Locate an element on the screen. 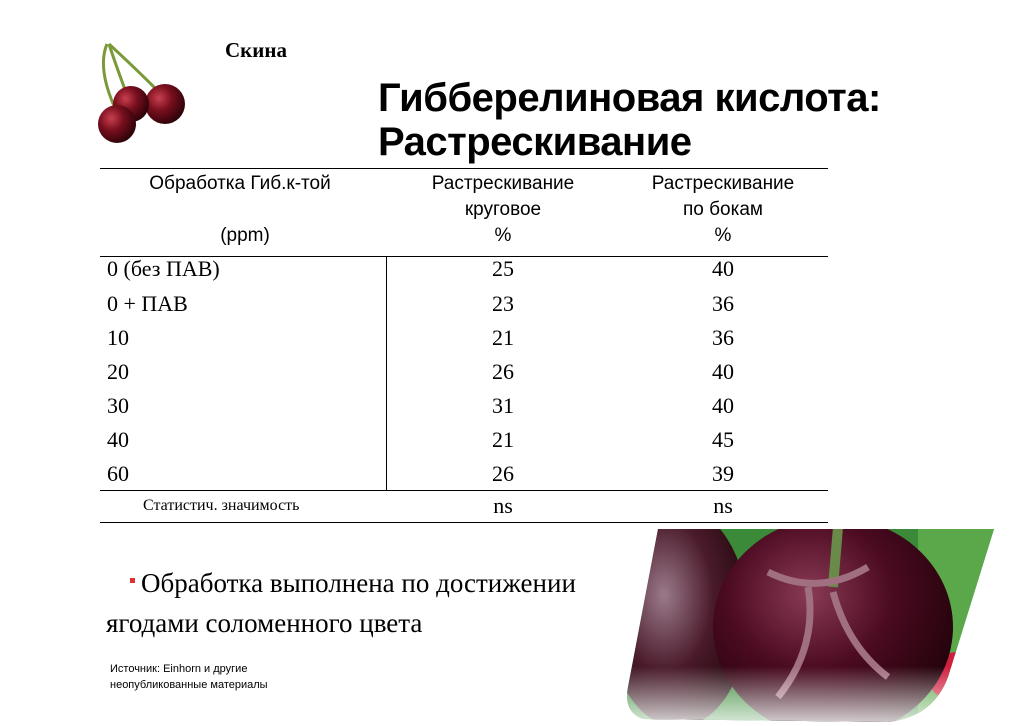 The height and width of the screenshot is (726, 1024). side-cell: 39 is located at coordinates (723, 473).